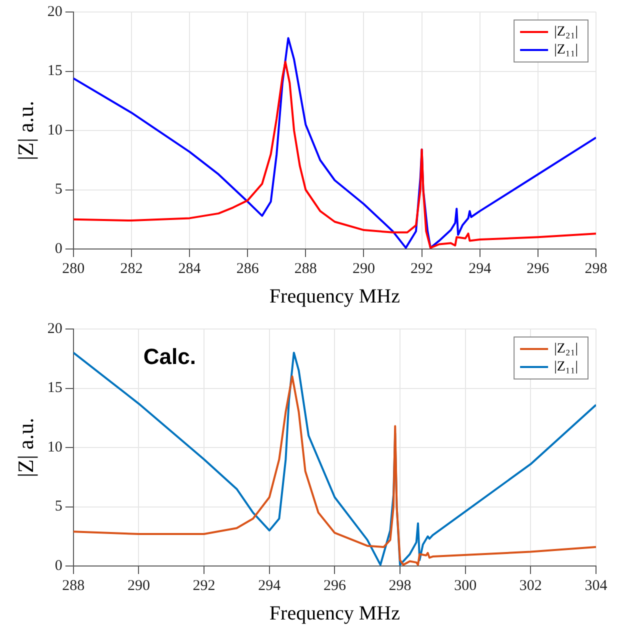  Describe the element at coordinates (465, 586) in the screenshot. I see `x-tick-label: 300` at that location.